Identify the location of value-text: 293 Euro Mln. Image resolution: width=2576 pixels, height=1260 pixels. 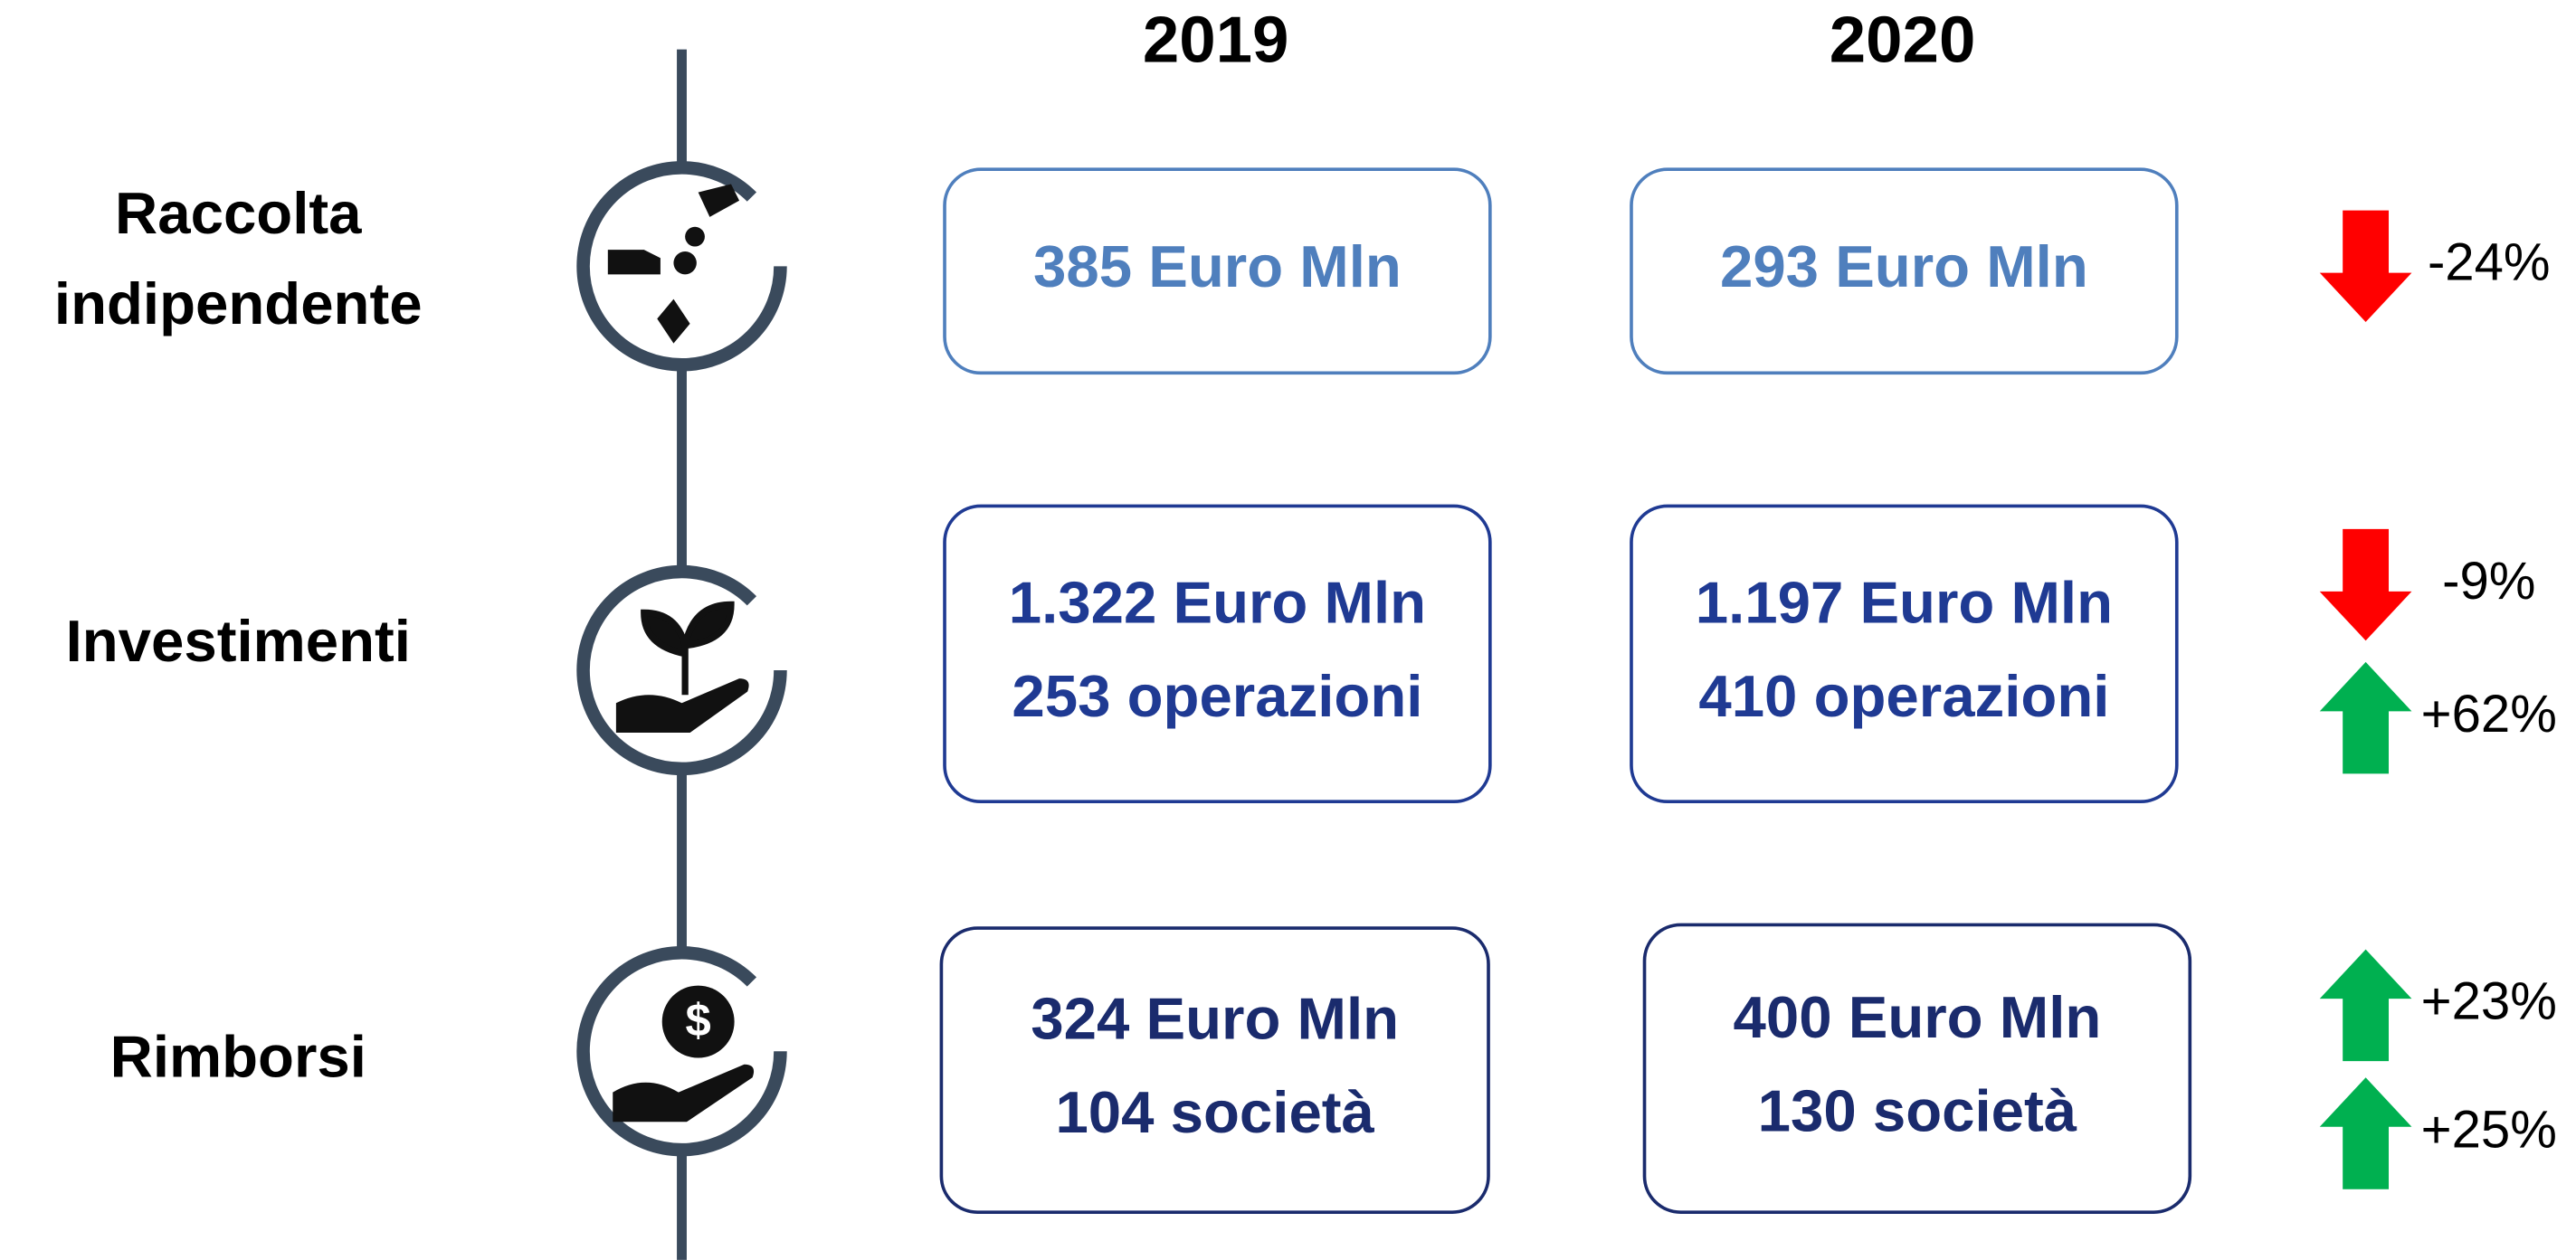
(1904, 266).